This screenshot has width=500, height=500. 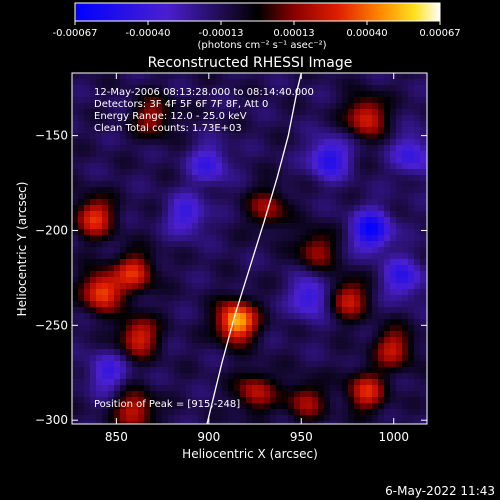 What do you see at coordinates (116, 437) in the screenshot?
I see `x-tick-label: 850` at bounding box center [116, 437].